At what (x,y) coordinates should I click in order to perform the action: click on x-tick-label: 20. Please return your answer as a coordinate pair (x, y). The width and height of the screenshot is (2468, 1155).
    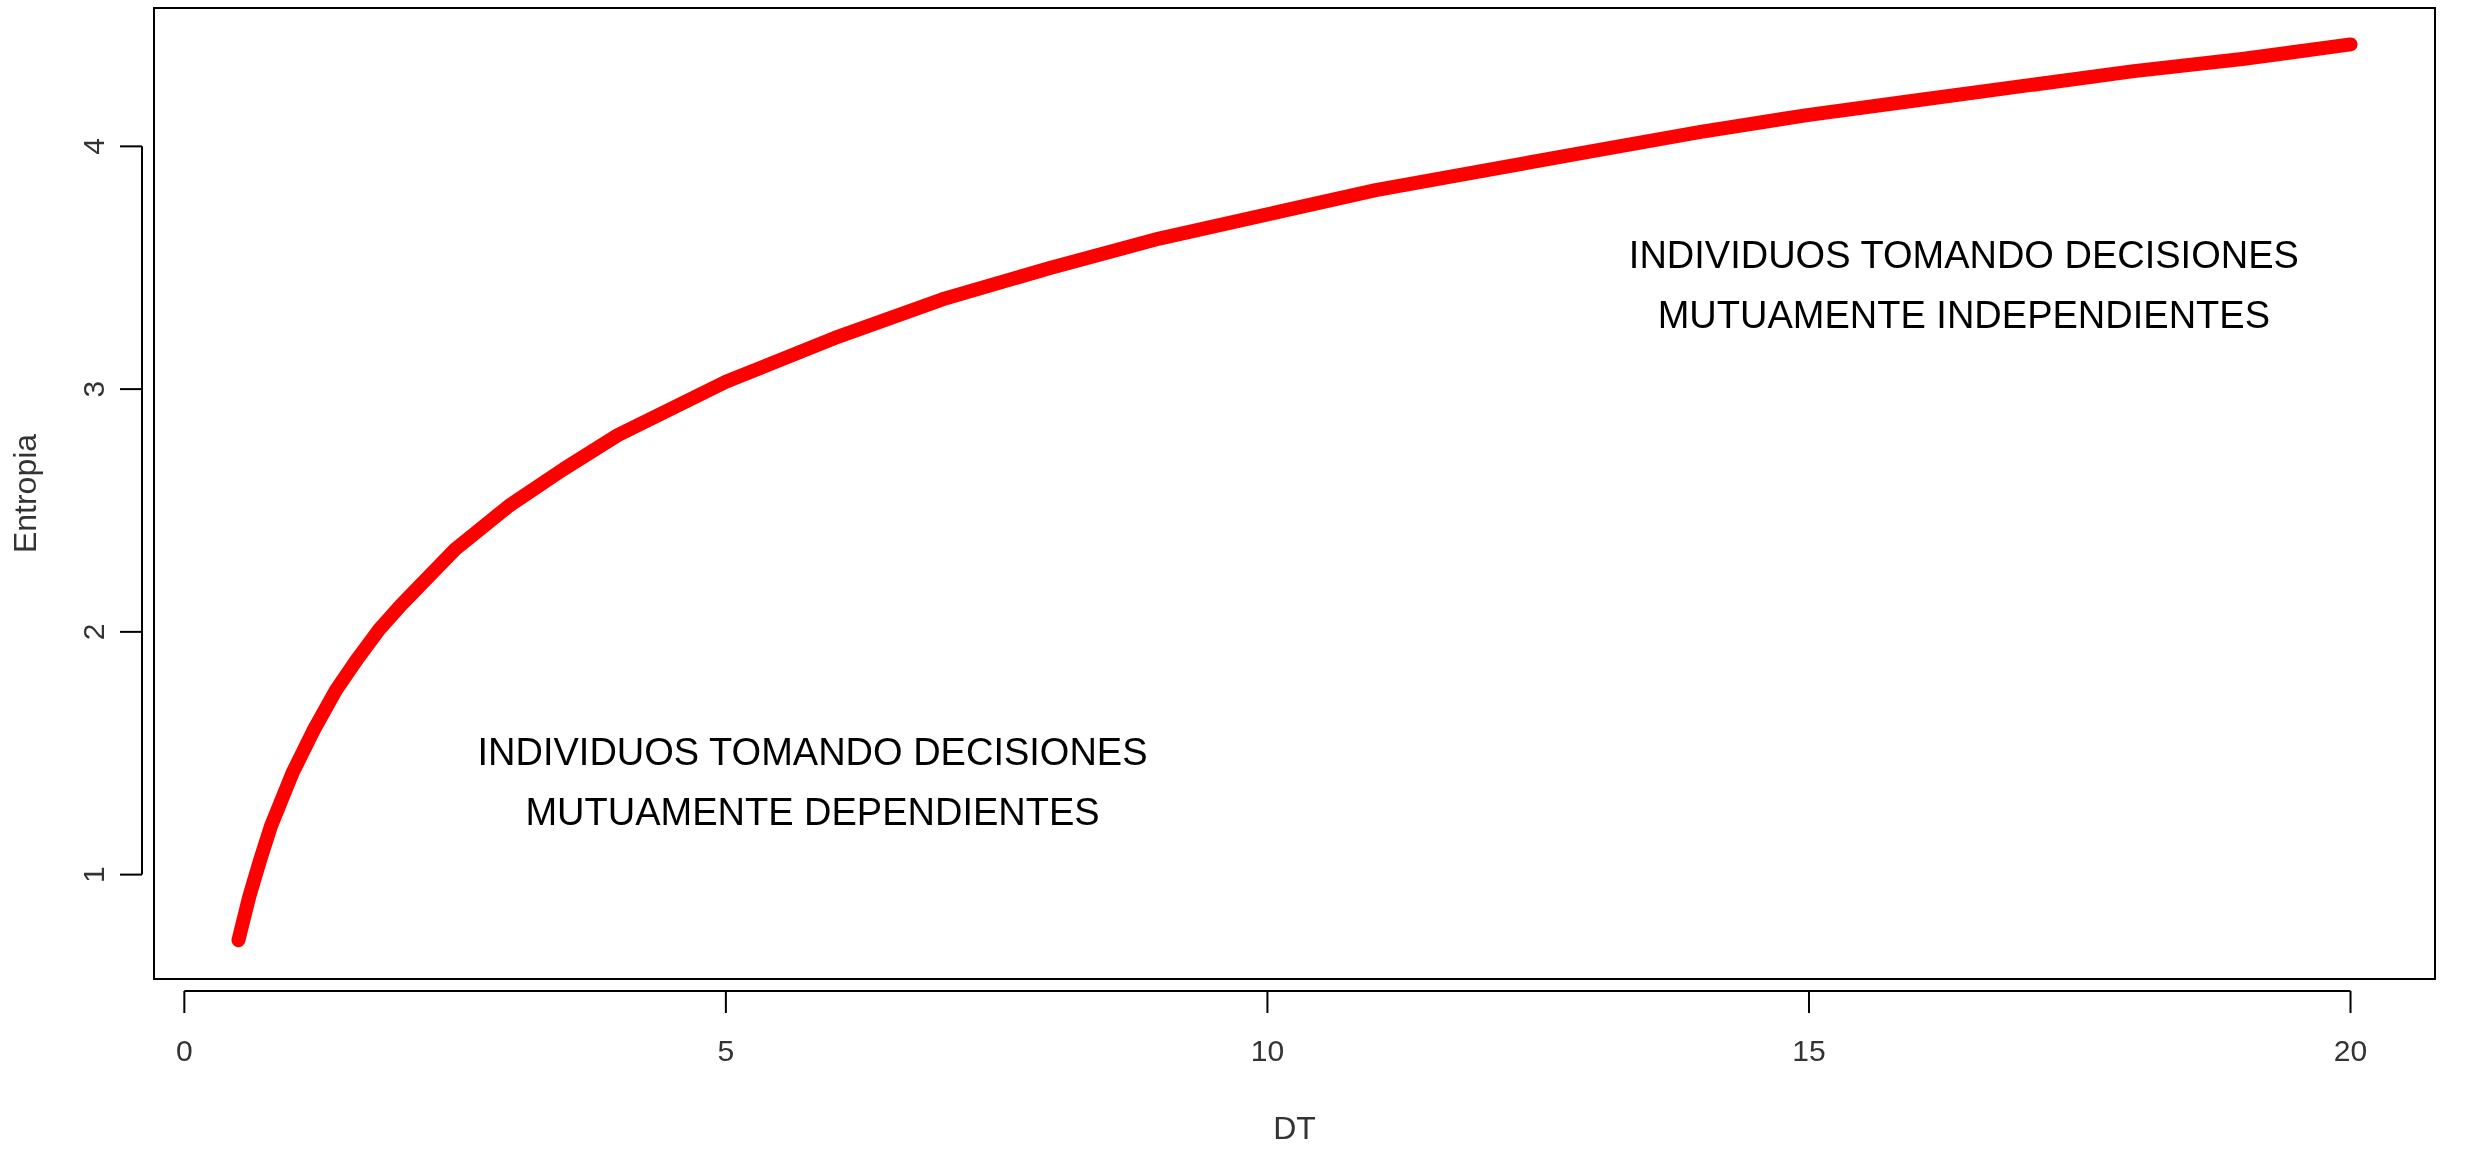
    Looking at the image, I should click on (2350, 1050).